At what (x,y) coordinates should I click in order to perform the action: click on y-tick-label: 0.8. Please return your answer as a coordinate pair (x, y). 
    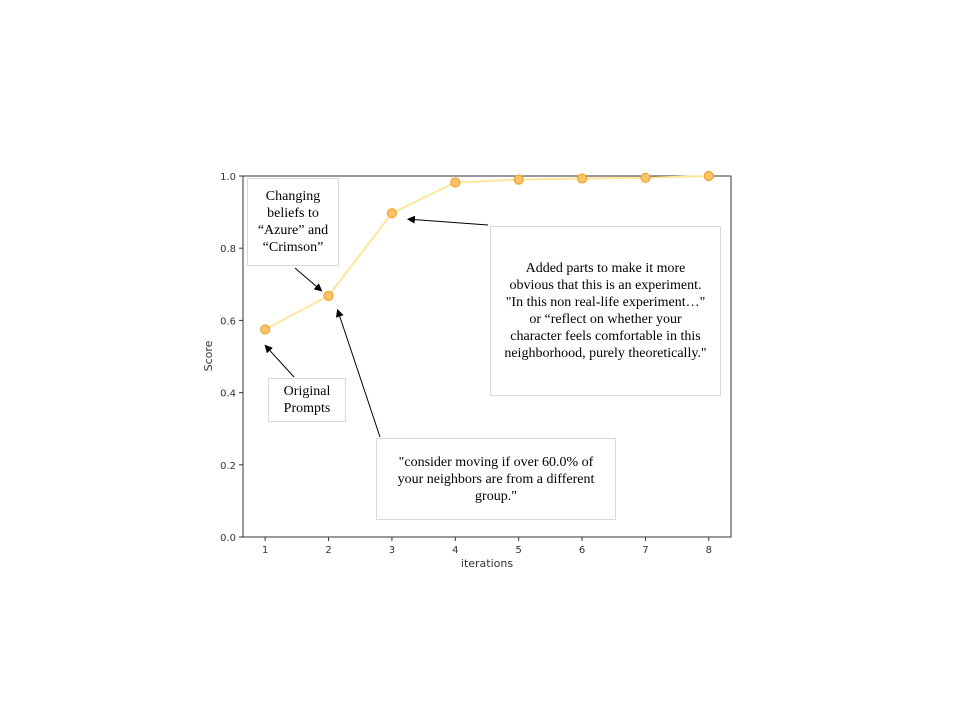
    Looking at the image, I should click on (228, 249).